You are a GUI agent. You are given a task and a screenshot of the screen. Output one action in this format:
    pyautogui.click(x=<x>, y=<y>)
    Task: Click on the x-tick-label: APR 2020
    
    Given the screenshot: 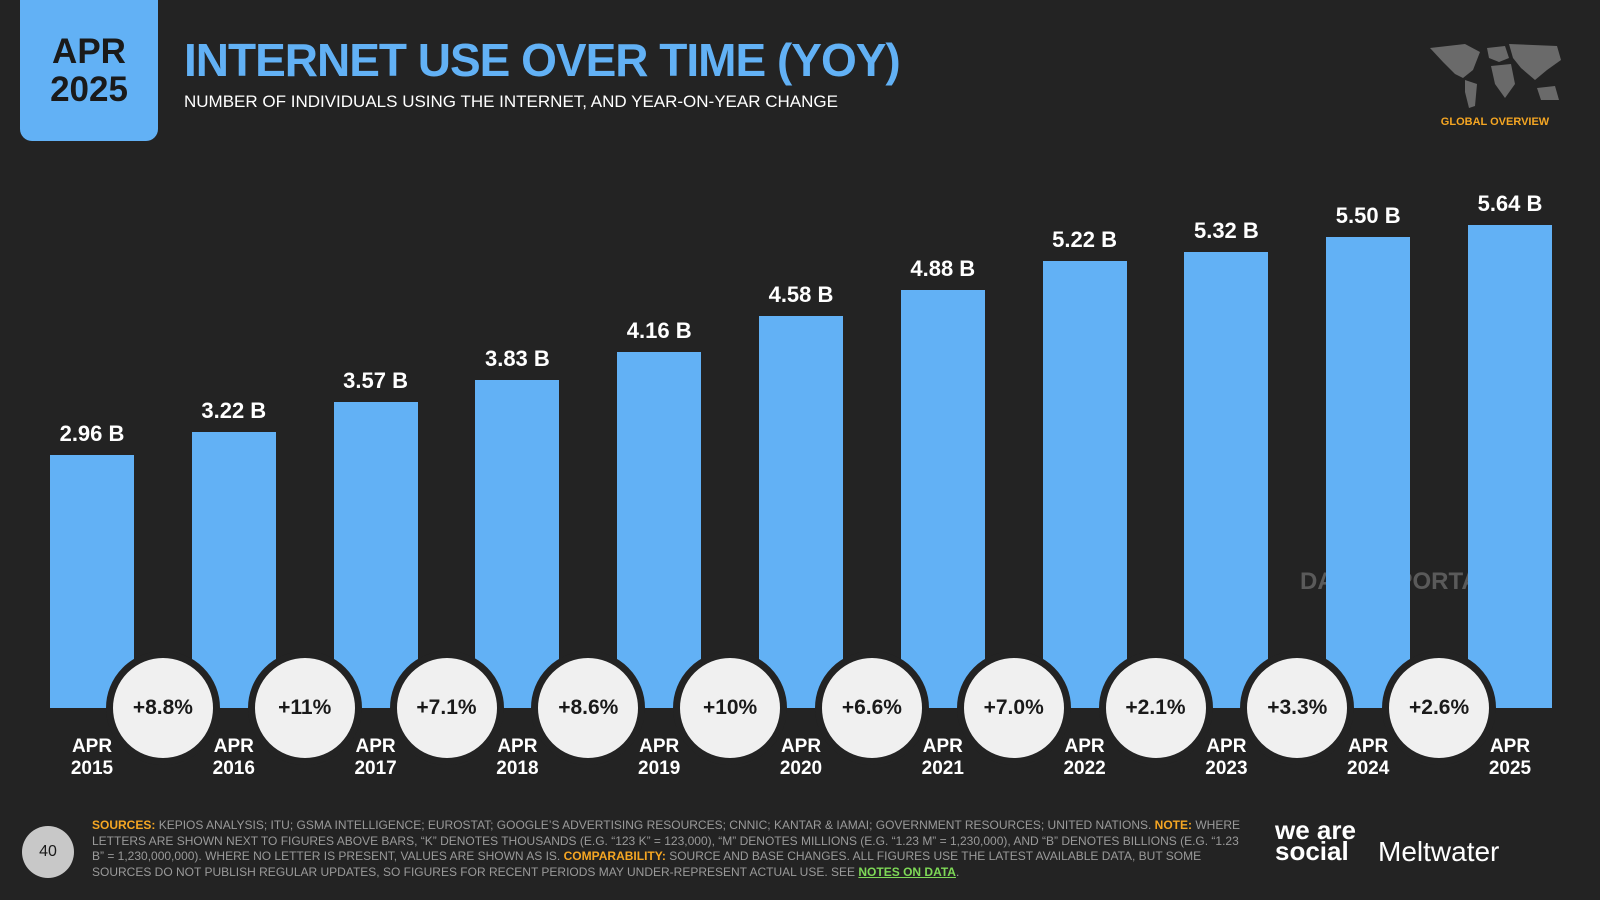 What is the action you would take?
    pyautogui.click(x=801, y=757)
    